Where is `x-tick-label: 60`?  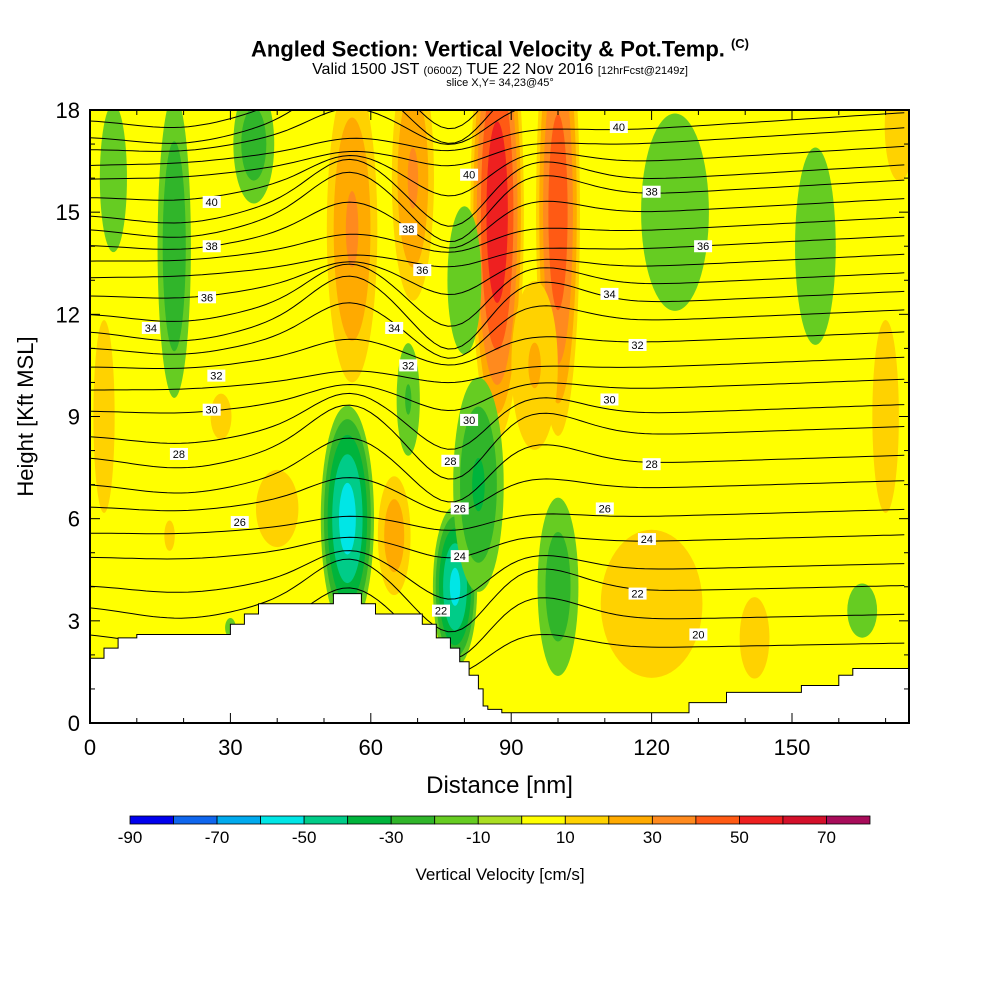
x-tick-label: 60 is located at coordinates (371, 747).